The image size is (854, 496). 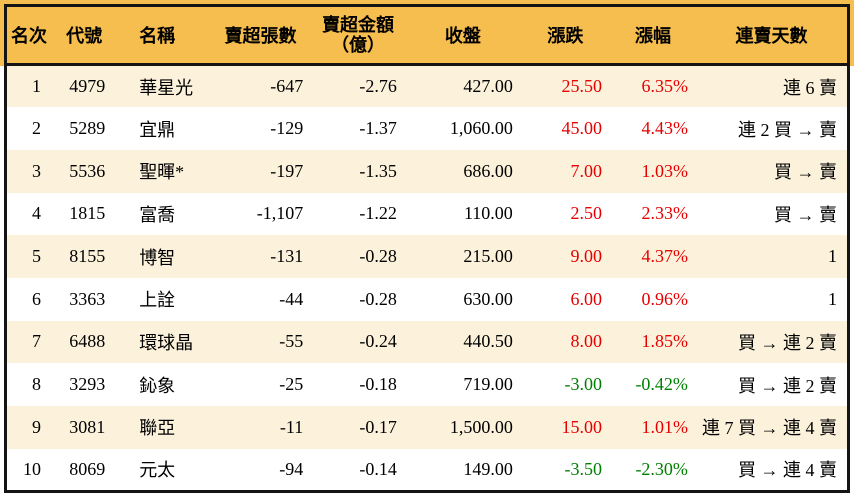 I want to click on cell-sell-amount: -1.22, so click(x=378, y=213).